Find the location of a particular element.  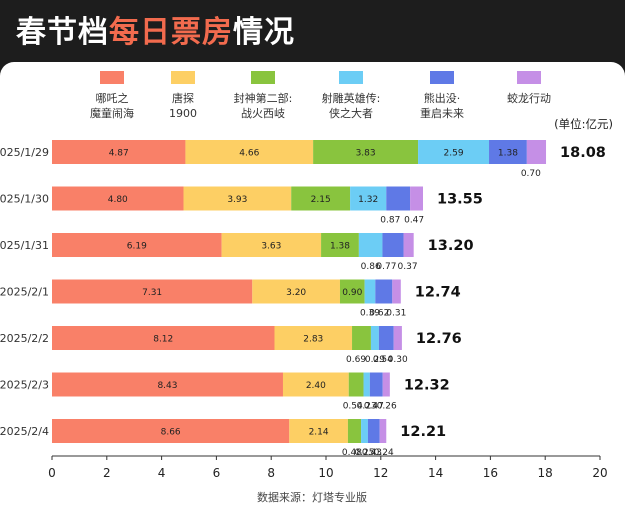

legend-label: 唐探 is located at coordinates (183, 98).